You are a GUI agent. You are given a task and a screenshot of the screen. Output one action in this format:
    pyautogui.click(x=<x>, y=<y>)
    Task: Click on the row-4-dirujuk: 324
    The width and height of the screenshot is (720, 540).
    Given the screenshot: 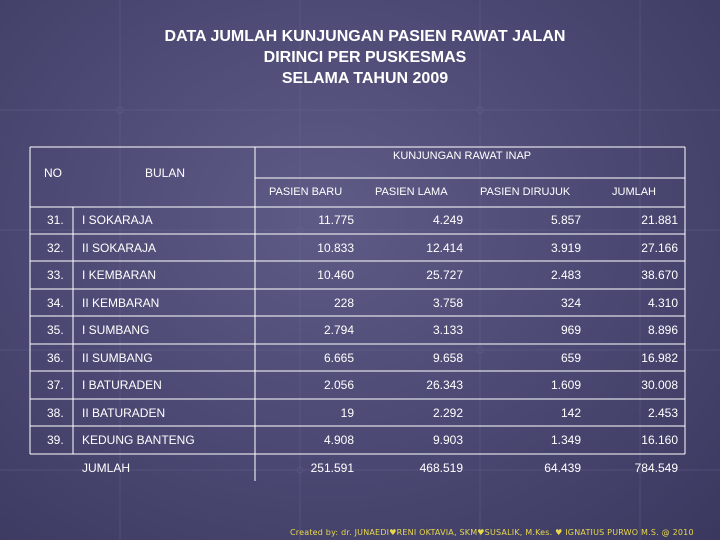 What is the action you would take?
    pyautogui.click(x=570, y=303)
    